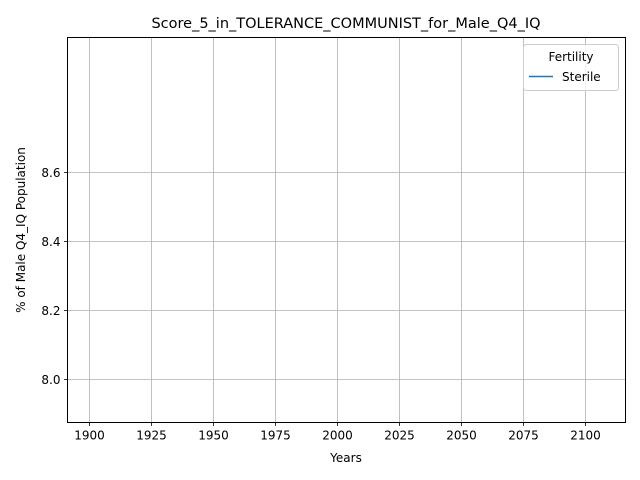 The width and height of the screenshot is (640, 480). What do you see at coordinates (570, 57) in the screenshot?
I see `legend-title: Fertility` at bounding box center [570, 57].